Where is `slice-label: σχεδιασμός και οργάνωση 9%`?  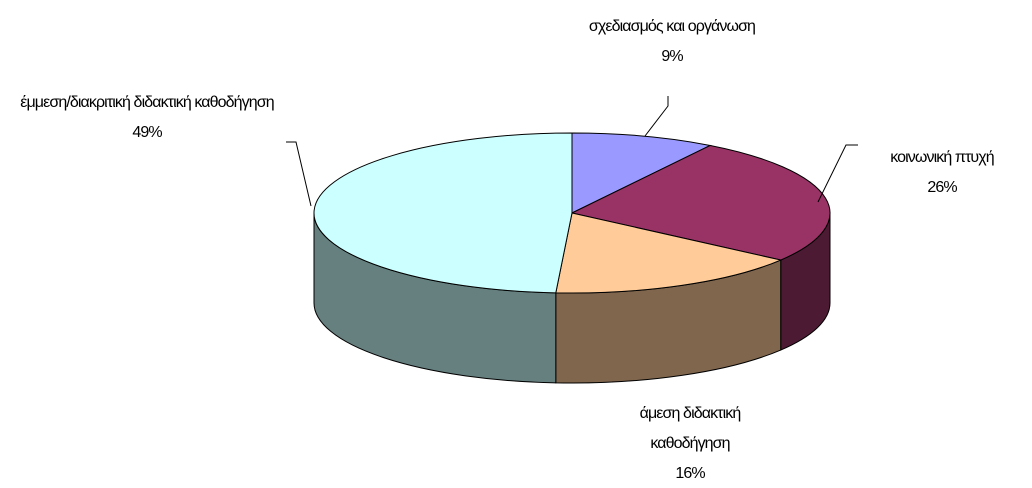
slice-label: σχεδιασμός και οργάνωση 9% is located at coordinates (672, 42).